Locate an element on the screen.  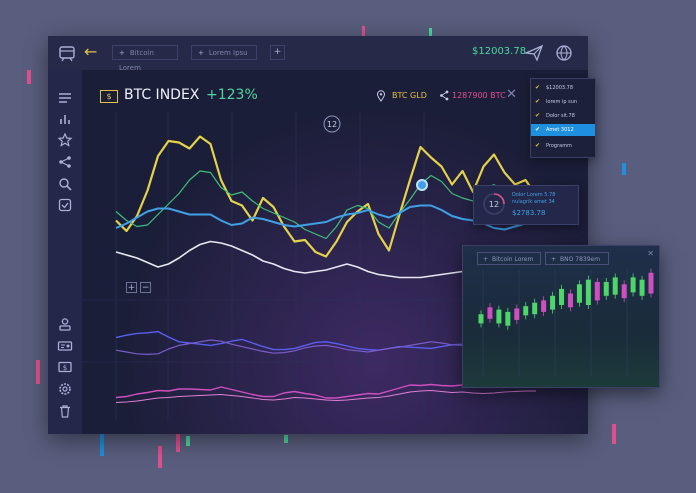
panel-tab-bitcoin-lorem: + Bitcoin Lorem is located at coordinates (509, 258).